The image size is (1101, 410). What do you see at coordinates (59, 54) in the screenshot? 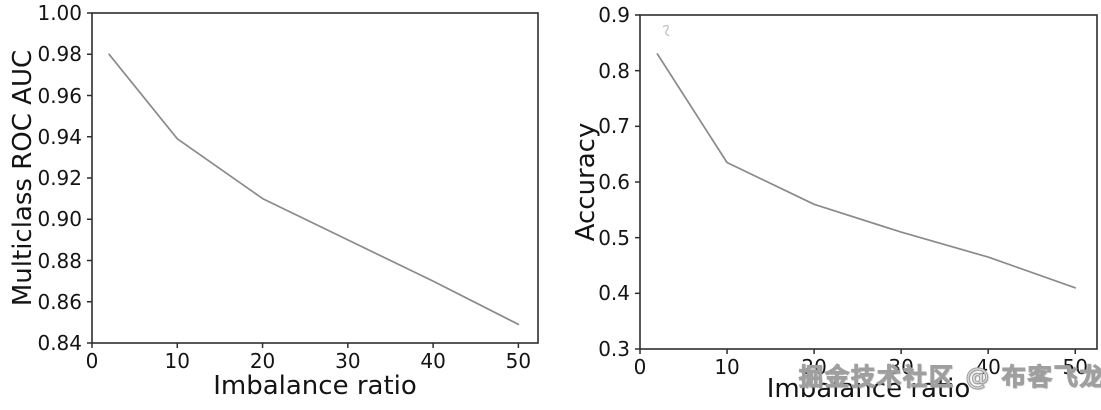
I see `y-tick-label: 0.98` at bounding box center [59, 54].